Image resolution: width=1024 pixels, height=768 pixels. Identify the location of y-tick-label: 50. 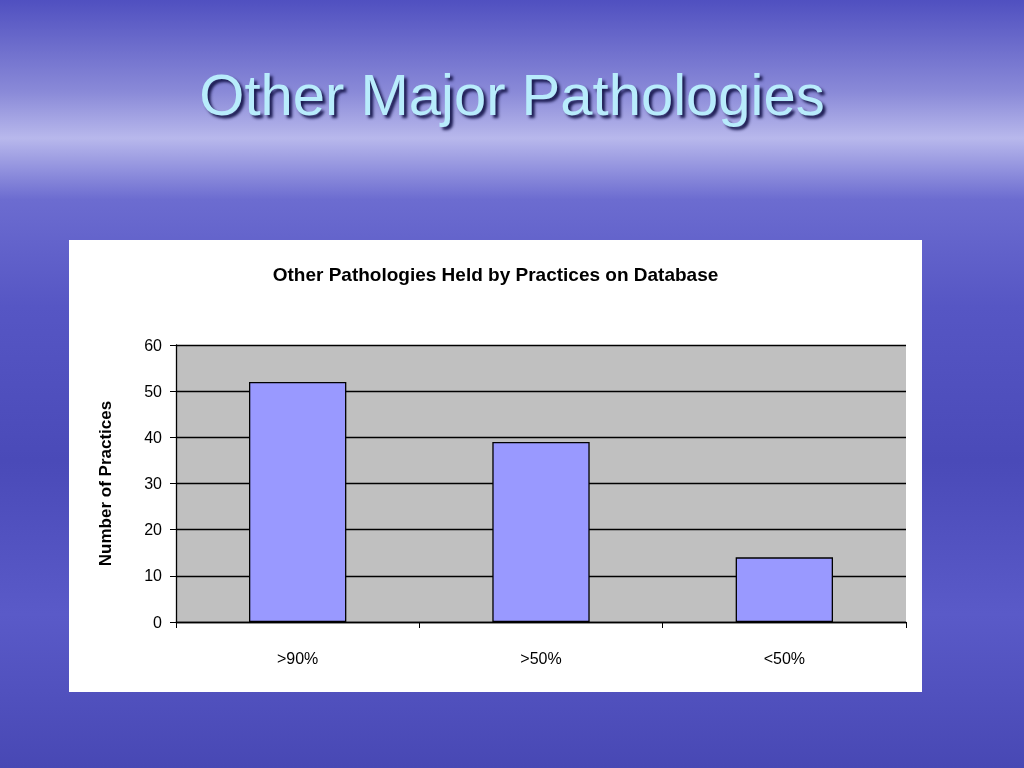
(153, 391).